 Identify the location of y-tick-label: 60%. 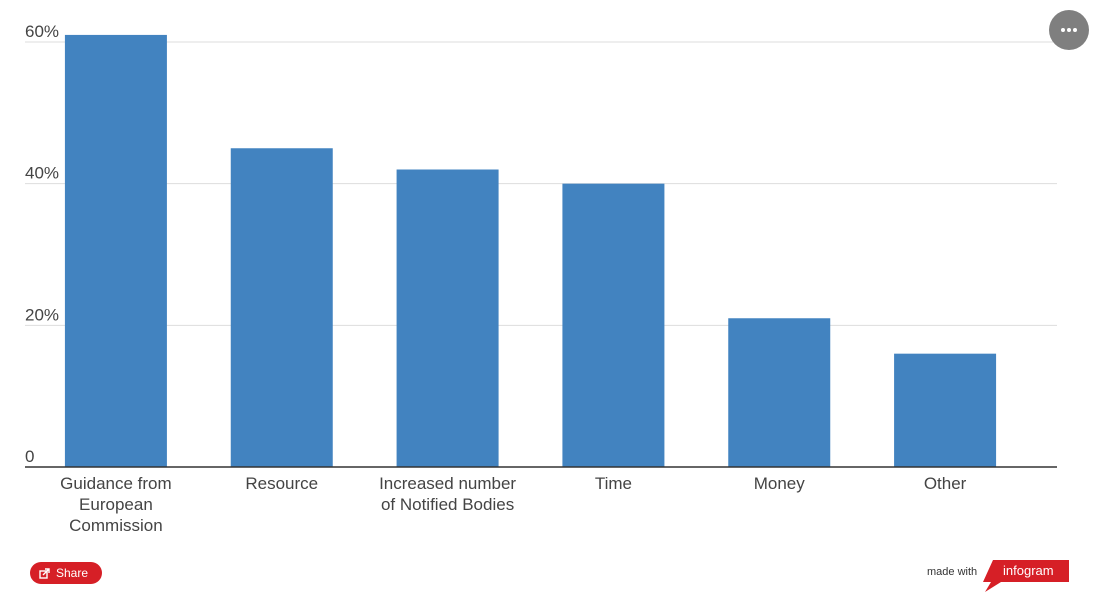
(42, 31).